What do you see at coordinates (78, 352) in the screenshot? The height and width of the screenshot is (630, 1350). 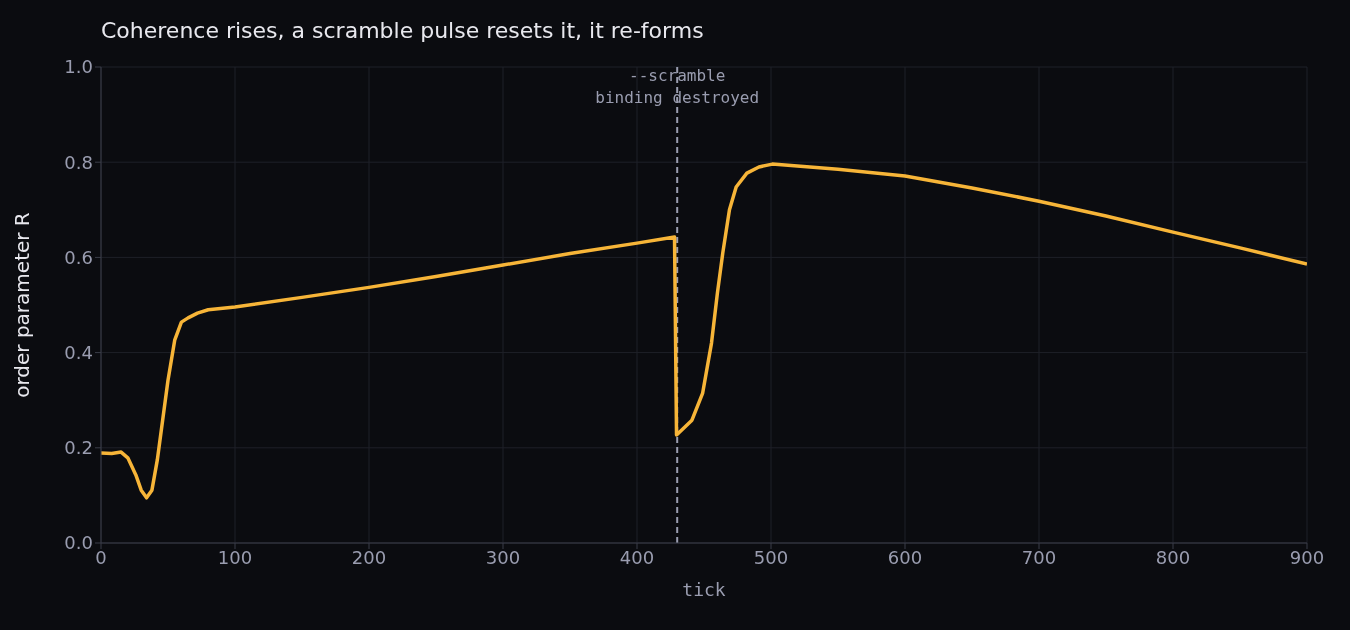 I see `y-tick-label: 0.4` at bounding box center [78, 352].